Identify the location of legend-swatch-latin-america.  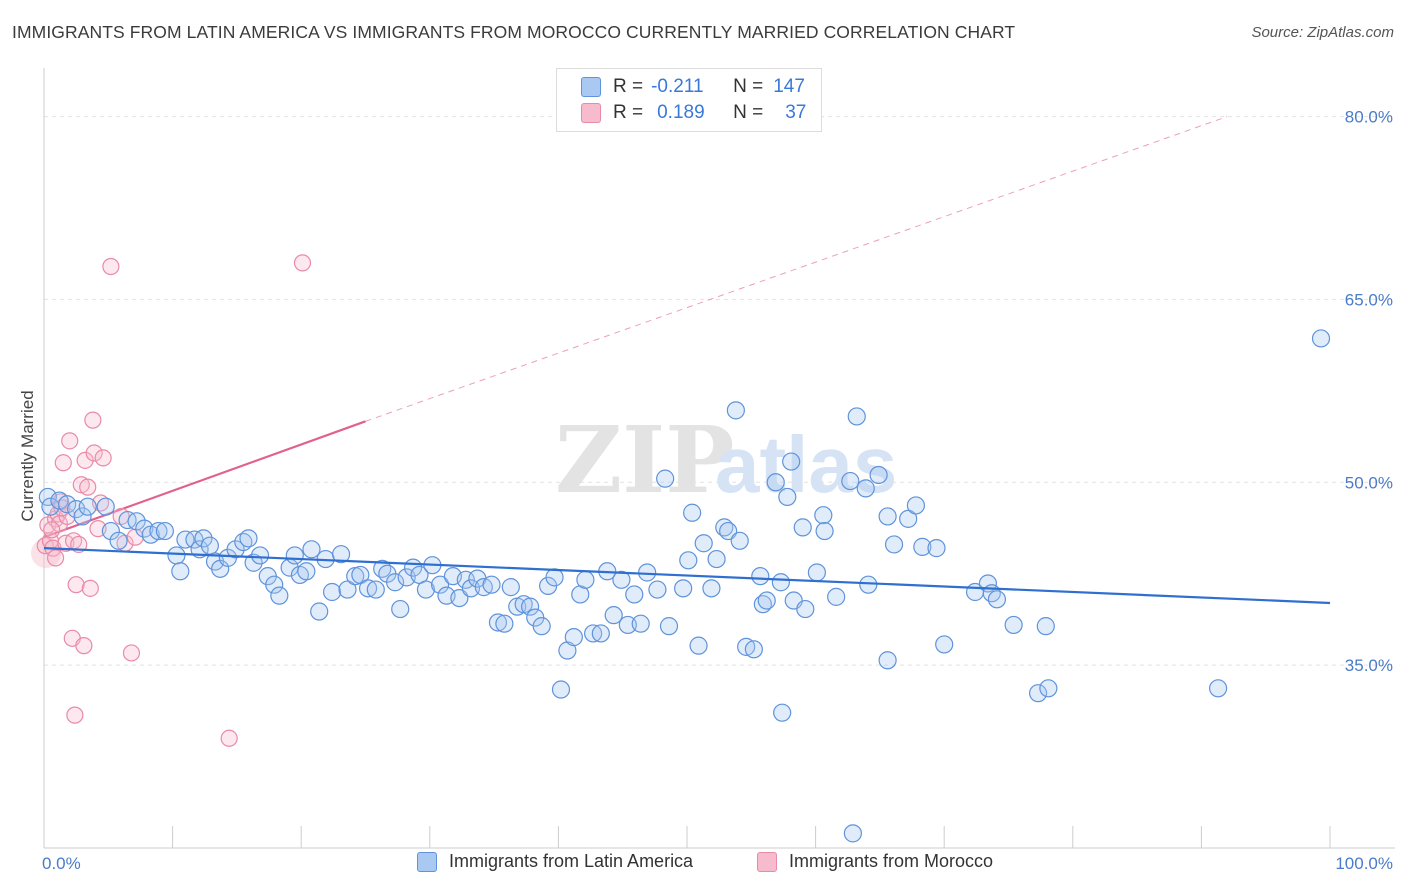
(591, 87).